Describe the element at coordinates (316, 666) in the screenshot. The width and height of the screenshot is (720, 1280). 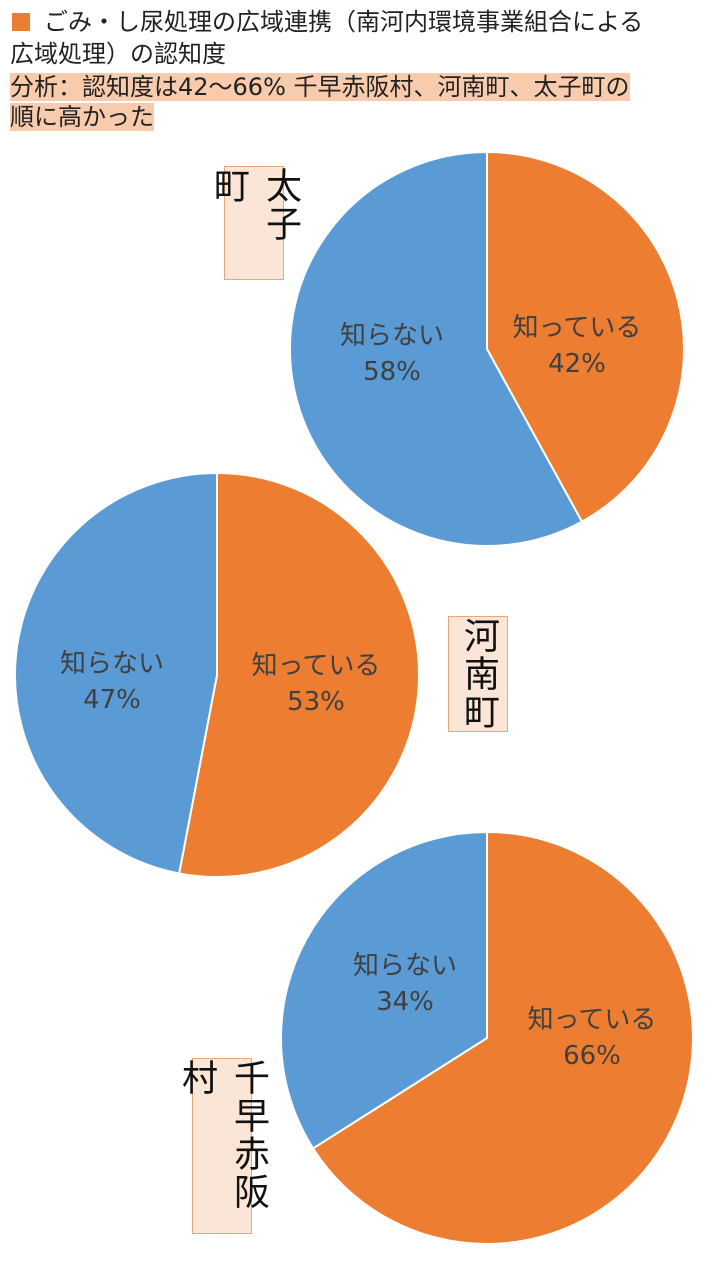
I see `slice-category-label-kanan-know: 知っている` at that location.